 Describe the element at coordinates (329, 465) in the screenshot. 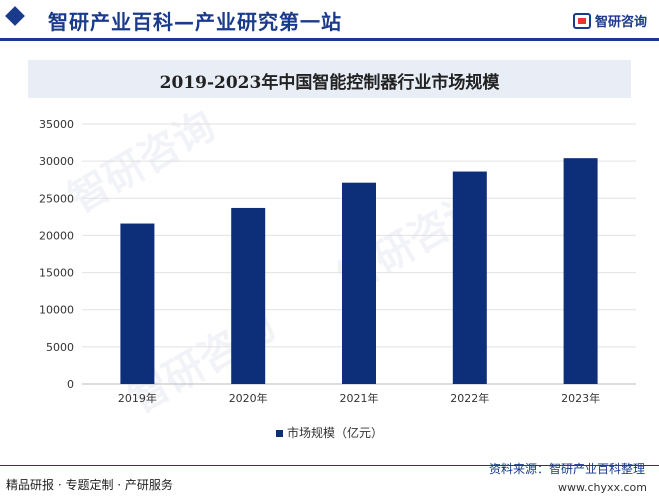

I see `footer-divider` at that location.